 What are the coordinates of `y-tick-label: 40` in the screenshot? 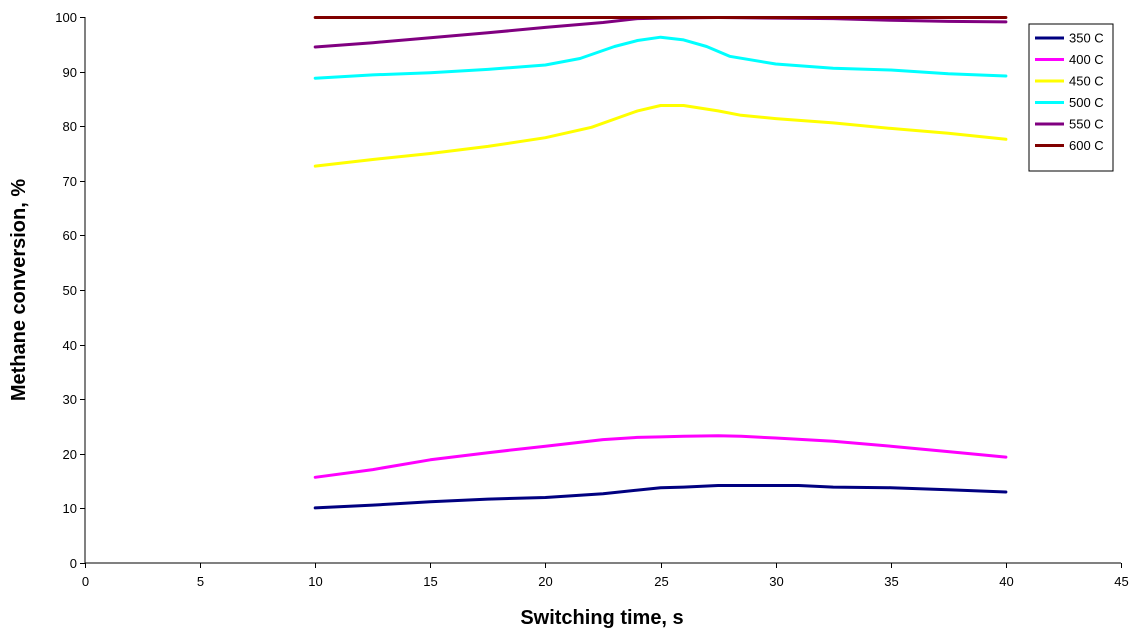 It's located at (70, 345).